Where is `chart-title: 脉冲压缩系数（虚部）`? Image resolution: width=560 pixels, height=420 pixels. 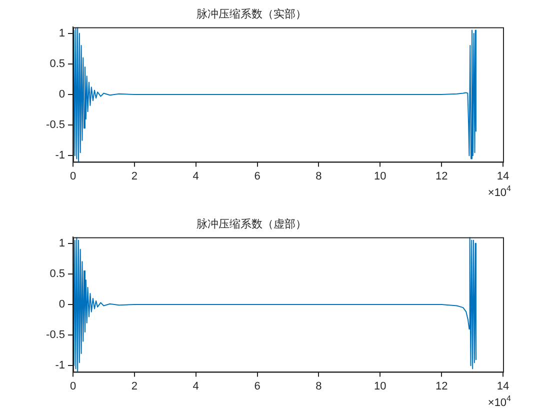 chart-title: 脉冲压缩系数（虚部） is located at coordinates (251, 224).